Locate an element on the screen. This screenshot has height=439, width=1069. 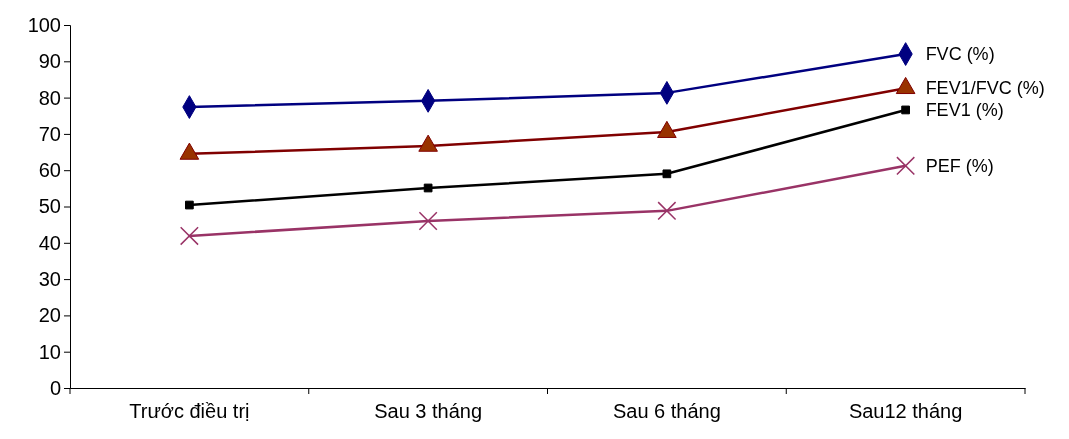
series-label: PEF (%) is located at coordinates (959, 166).